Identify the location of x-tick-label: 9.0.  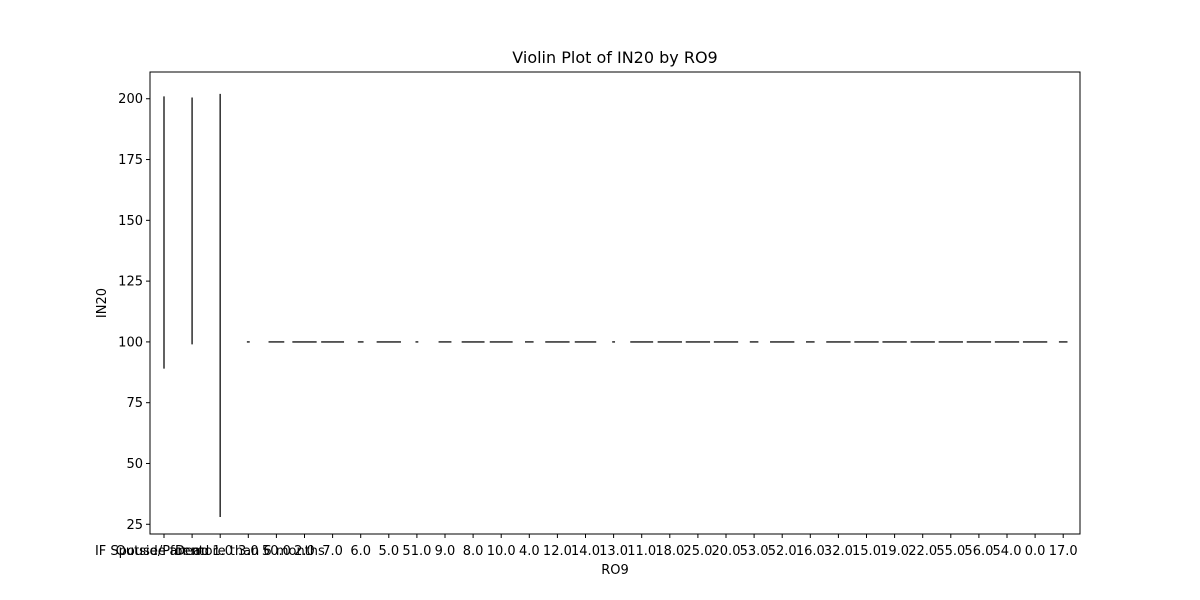
(445, 551).